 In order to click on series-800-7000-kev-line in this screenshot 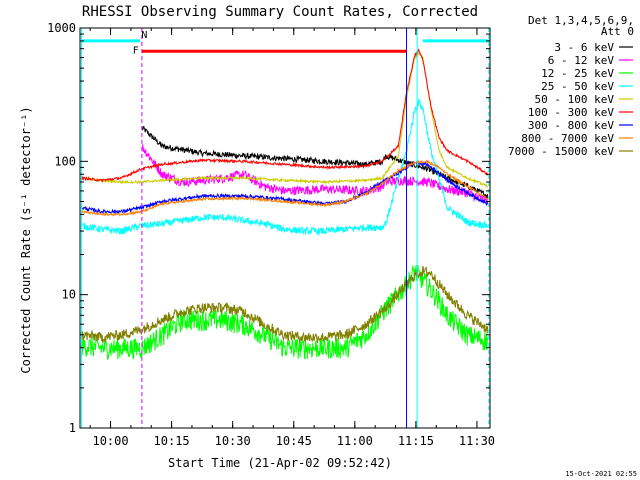, I will do `click(284, 188)`.